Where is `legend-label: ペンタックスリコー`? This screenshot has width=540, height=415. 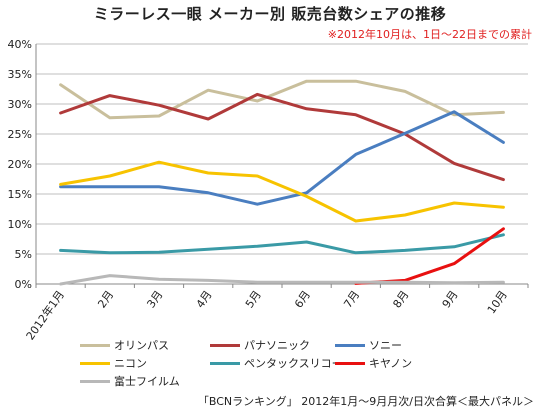 legend-label: ペンタックスリコー is located at coordinates (293, 363).